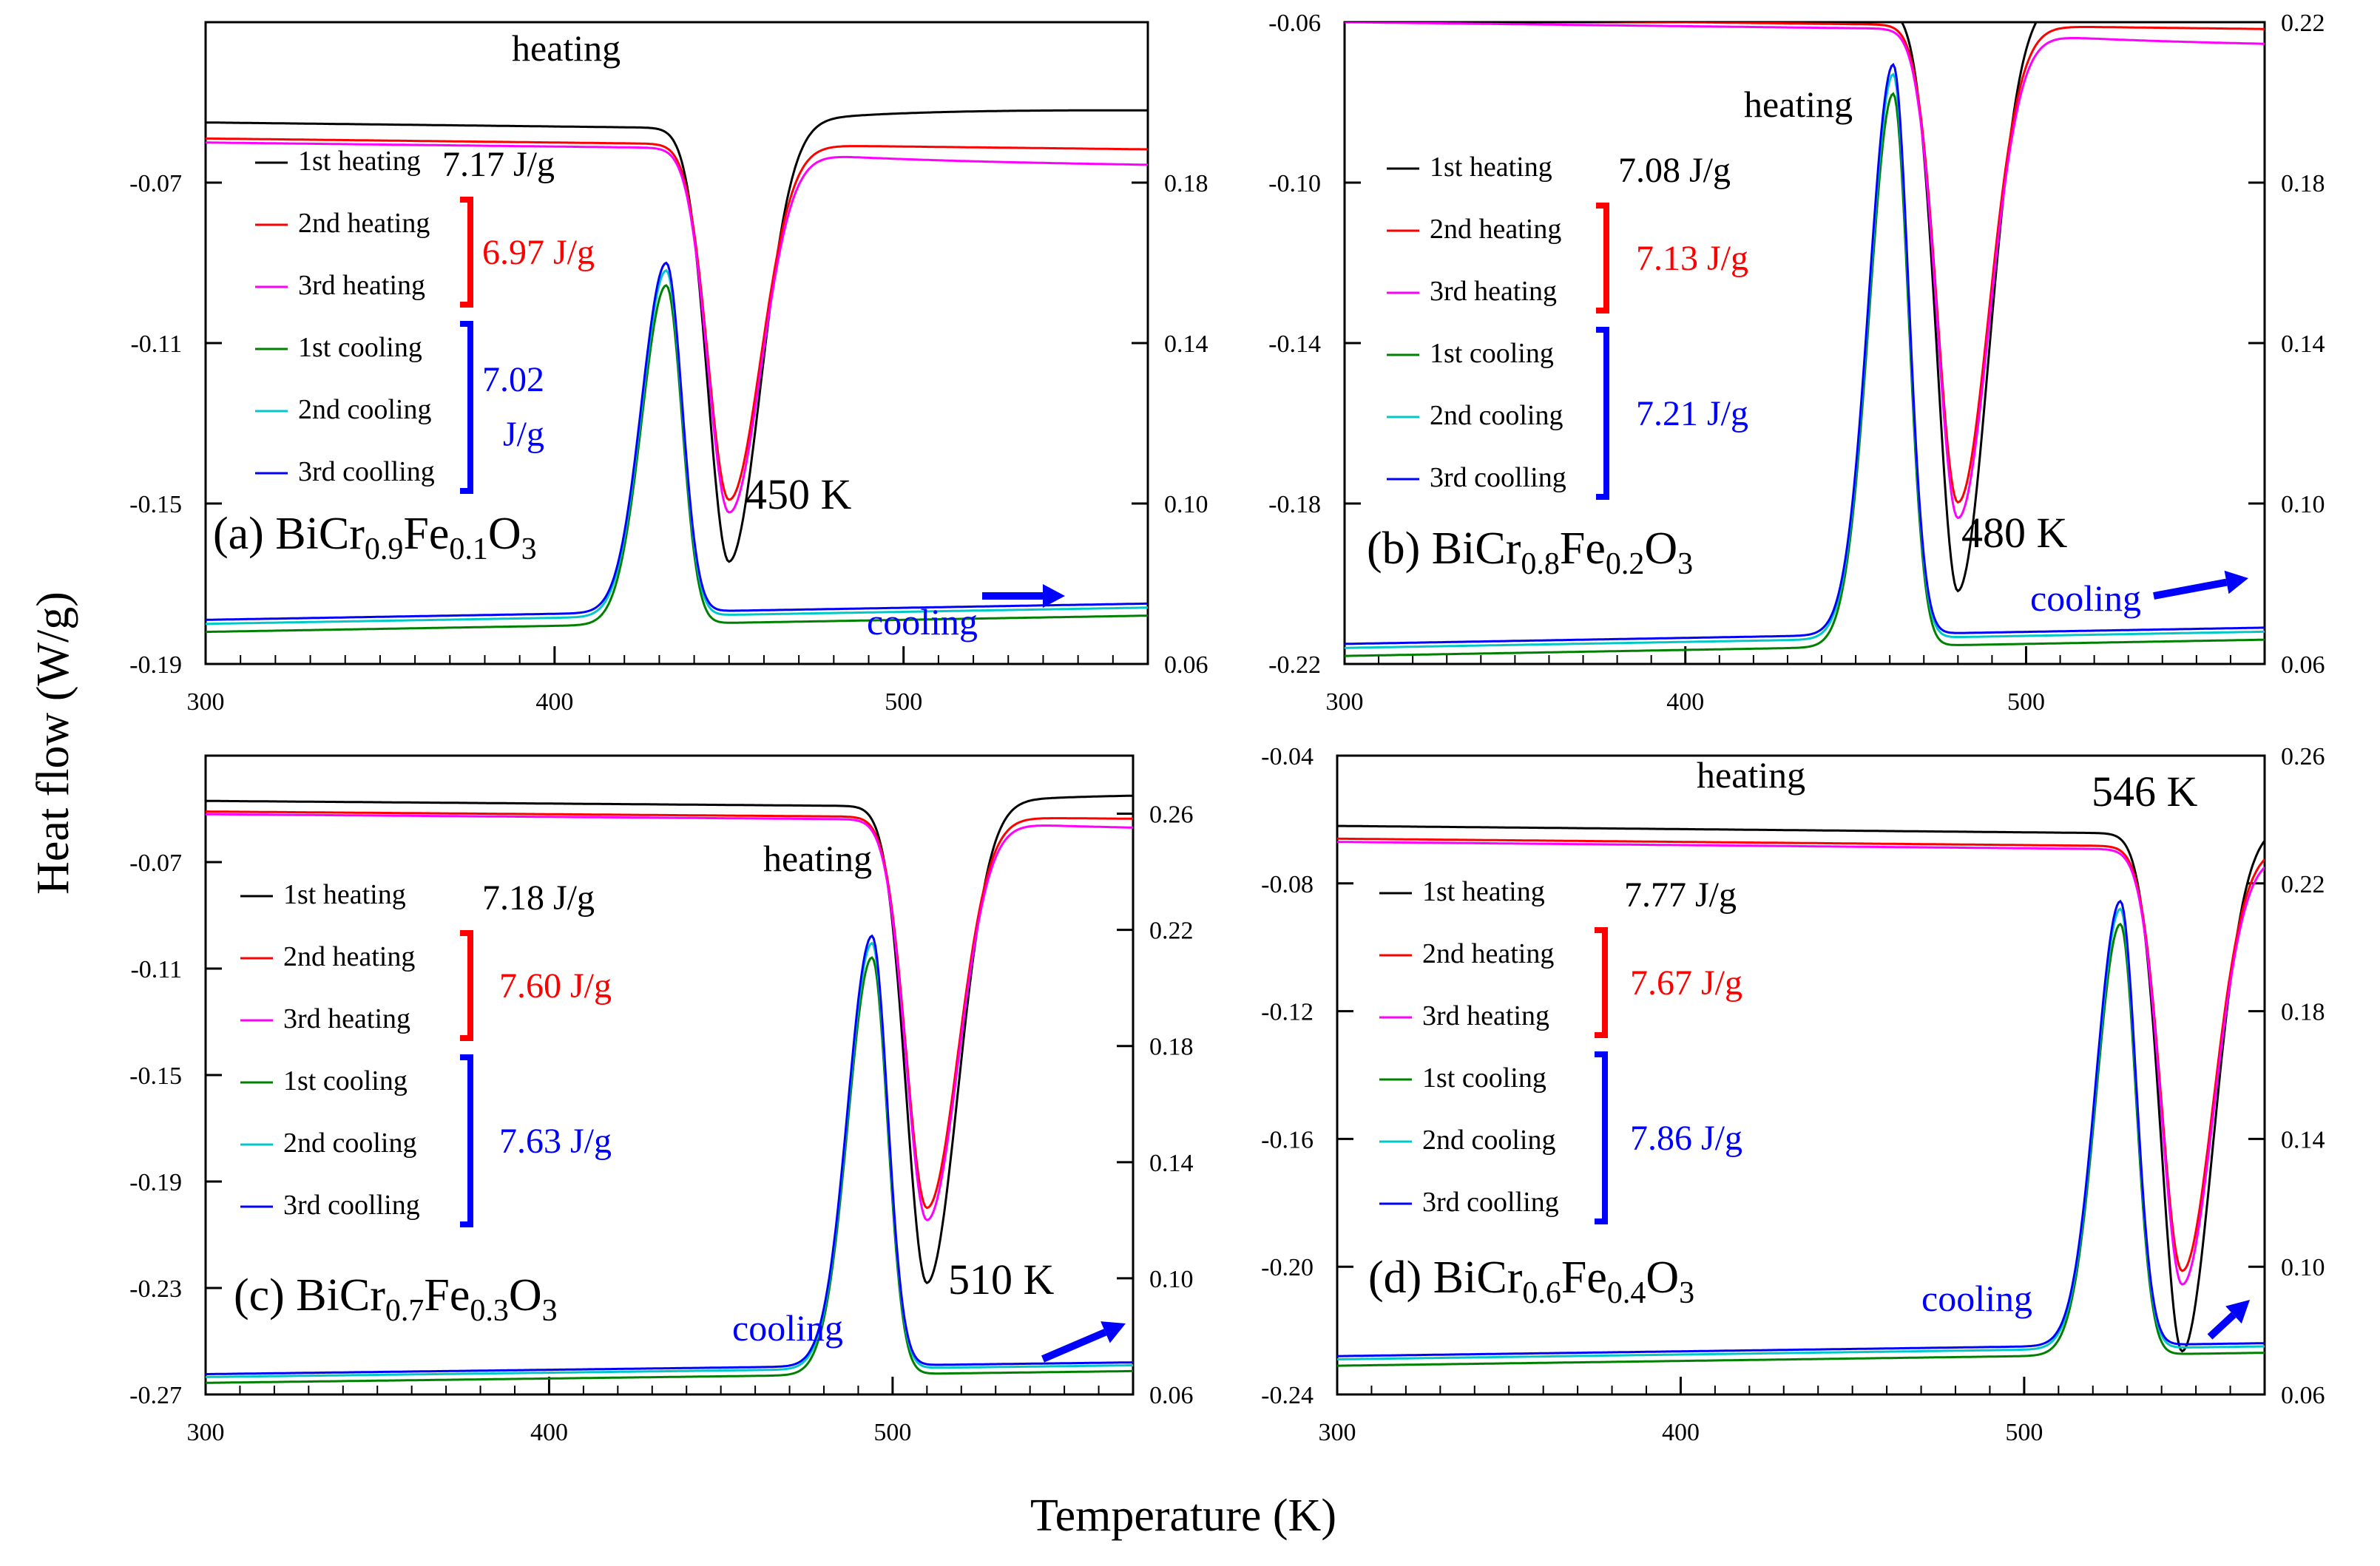  What do you see at coordinates (1295, 504) in the screenshot?
I see `y-left-tick-label: -0.18` at bounding box center [1295, 504].